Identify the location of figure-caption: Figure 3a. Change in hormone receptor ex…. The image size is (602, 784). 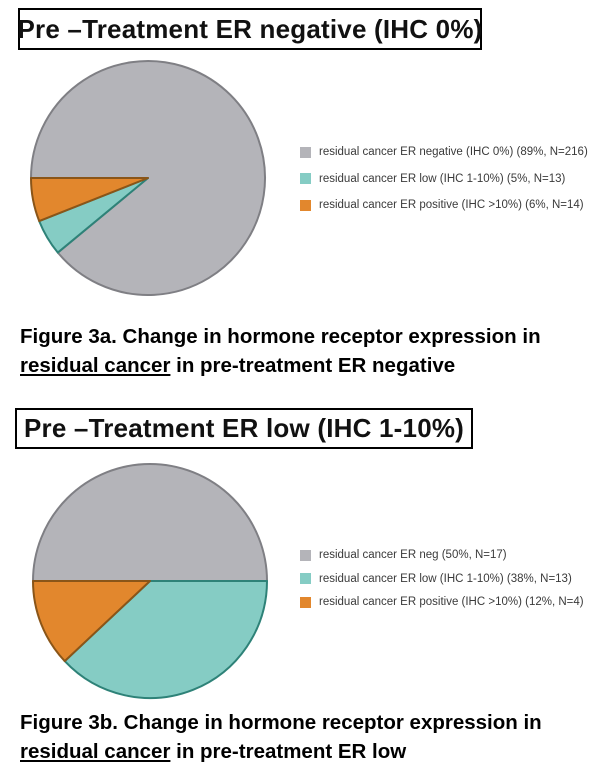
(310, 351).